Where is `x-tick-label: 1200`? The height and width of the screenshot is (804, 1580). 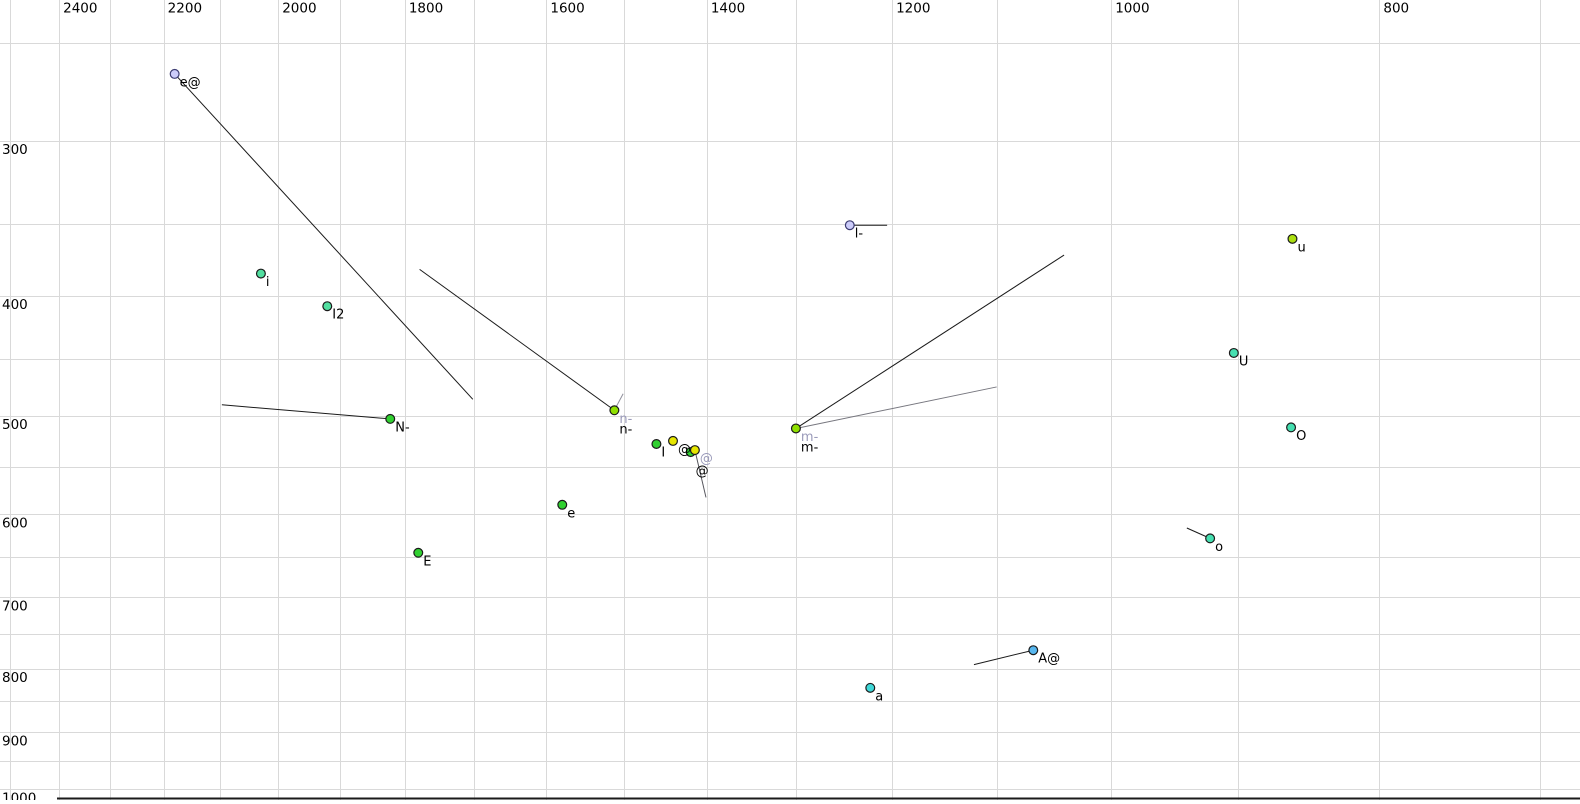
x-tick-label: 1200 is located at coordinates (913, 9).